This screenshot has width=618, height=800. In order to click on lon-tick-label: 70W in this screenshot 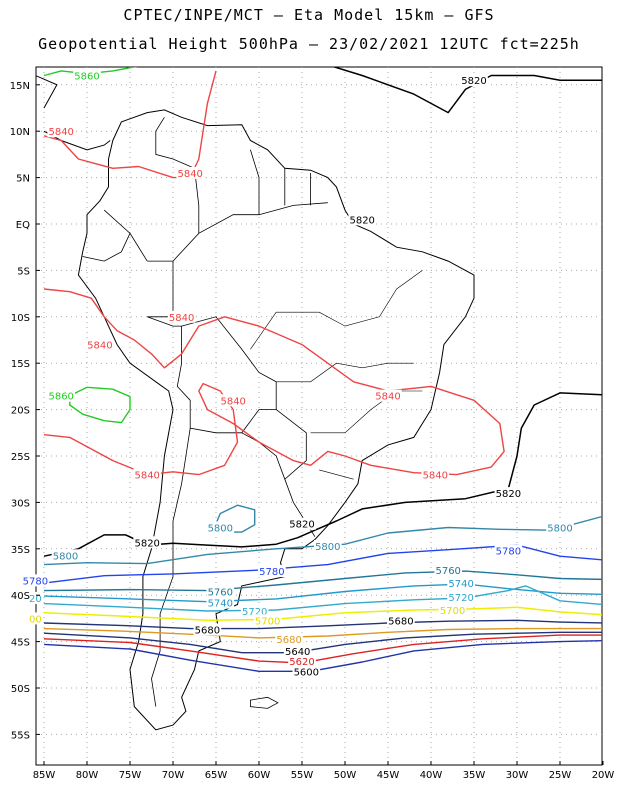, I will do `click(173, 775)`.